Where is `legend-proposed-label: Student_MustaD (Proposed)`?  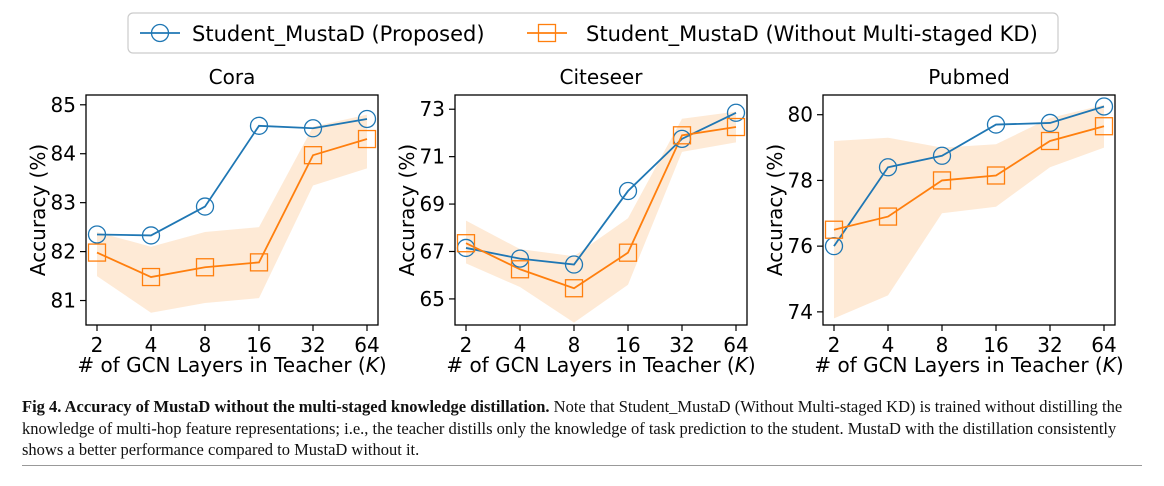 legend-proposed-label: Student_MustaD (Proposed) is located at coordinates (338, 34).